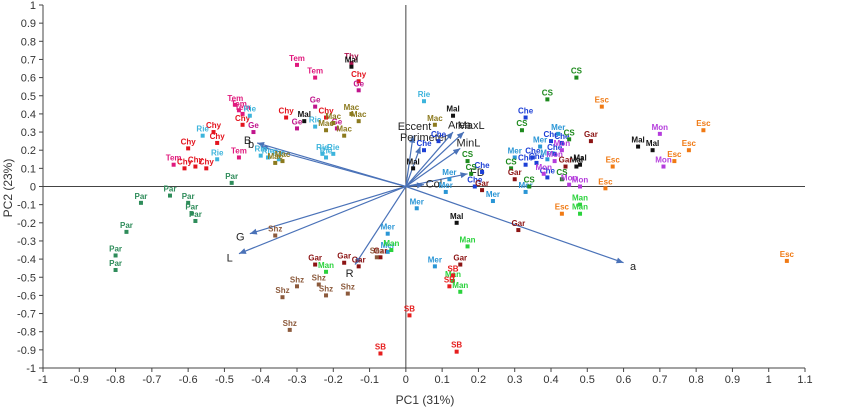  I want to click on vector-fd, so click(436, 180).